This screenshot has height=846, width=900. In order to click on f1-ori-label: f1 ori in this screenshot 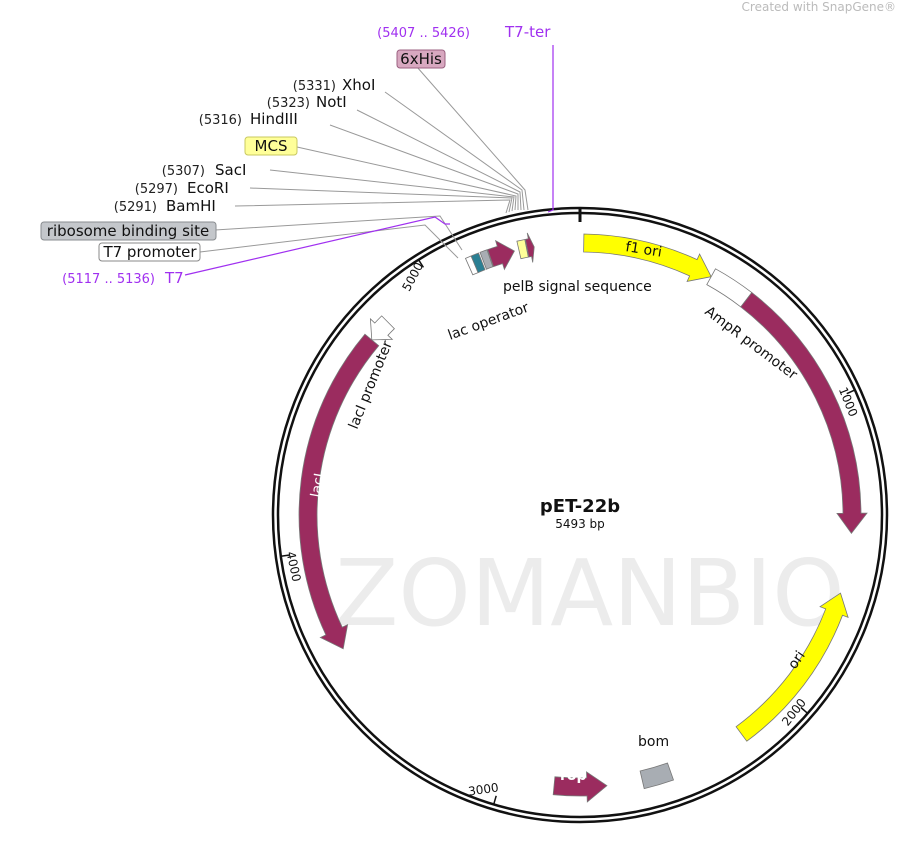, I will do `click(643, 250)`.